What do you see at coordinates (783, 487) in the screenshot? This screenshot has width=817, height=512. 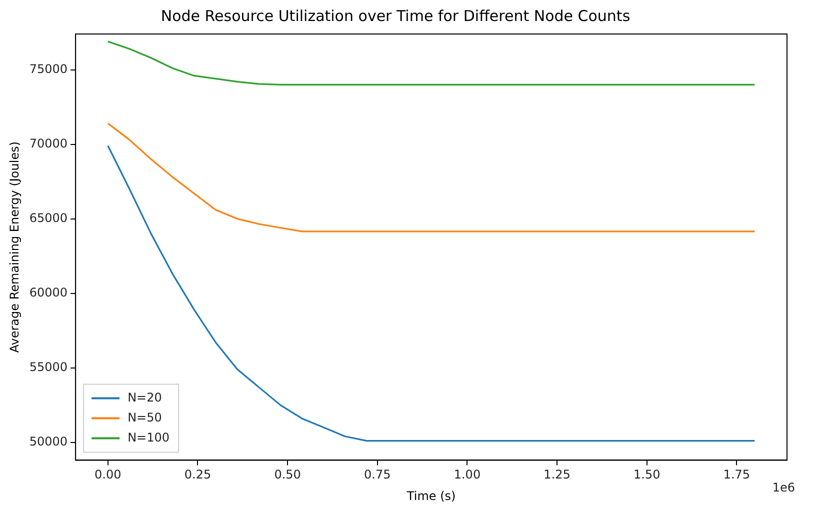 I see `text: 1e6` at bounding box center [783, 487].